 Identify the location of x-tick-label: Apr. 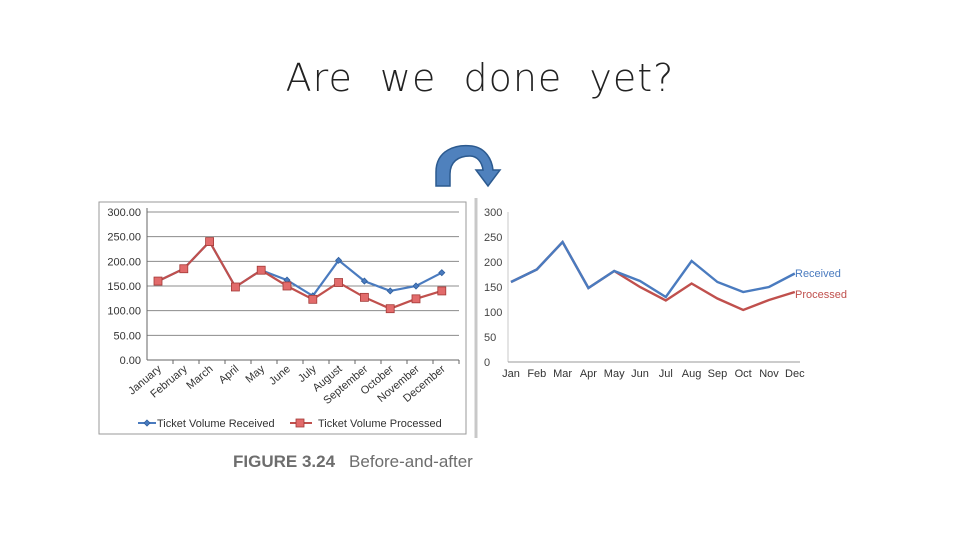
(588, 374).